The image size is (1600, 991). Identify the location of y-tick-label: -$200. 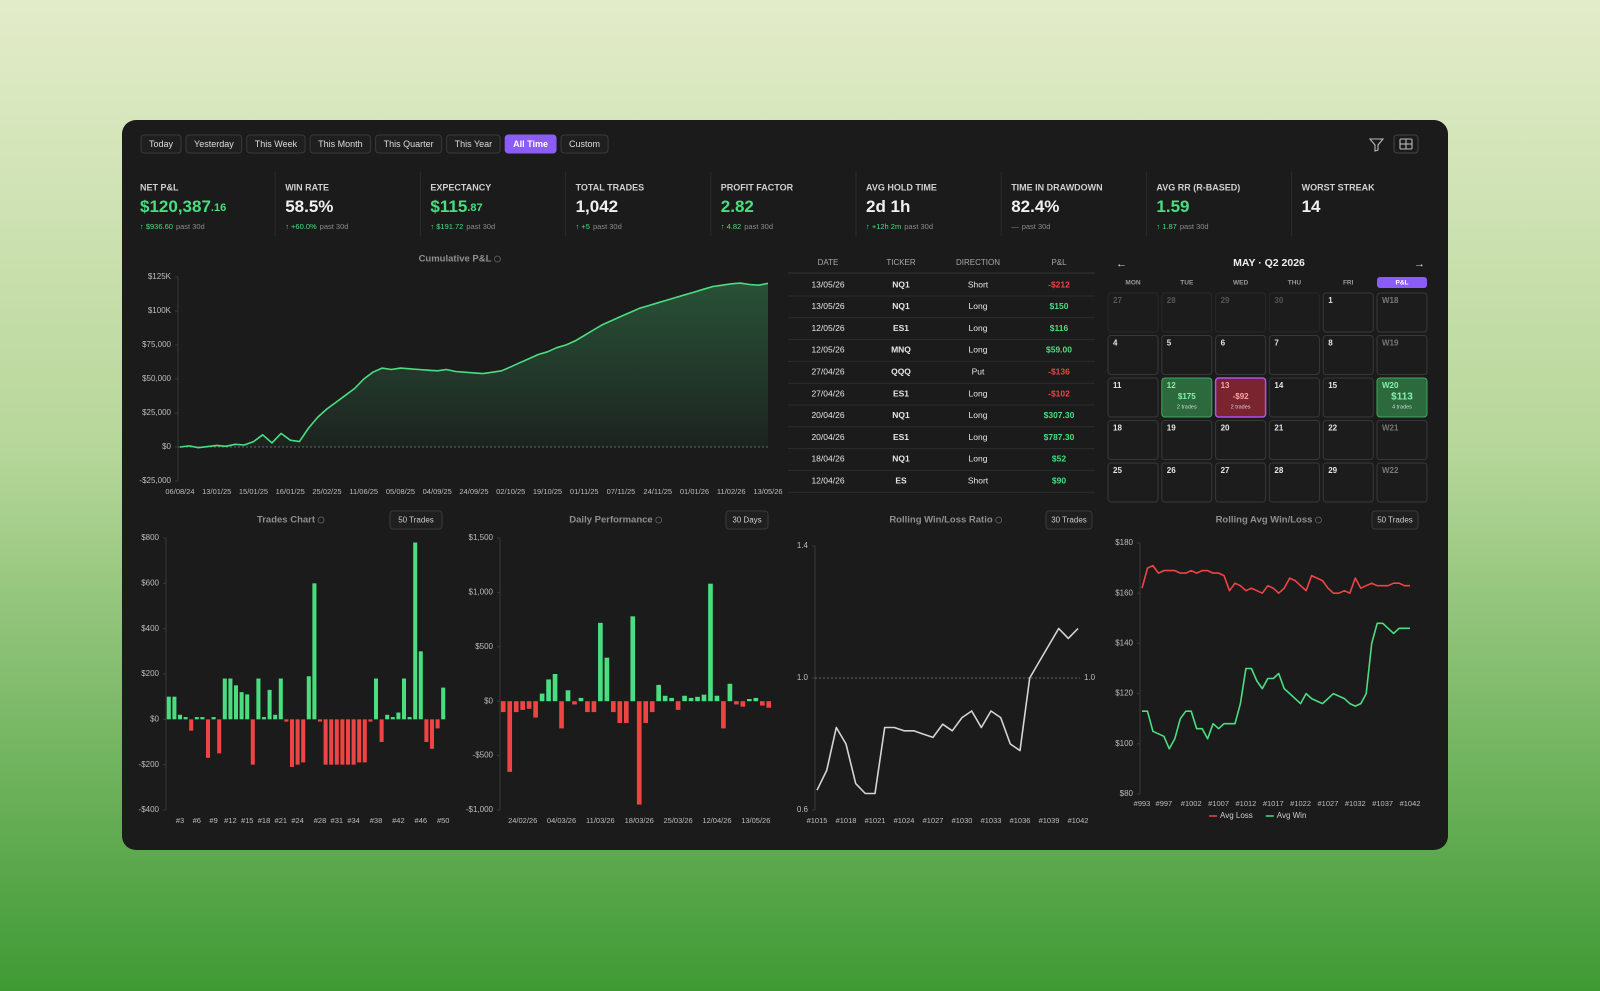
(149, 764).